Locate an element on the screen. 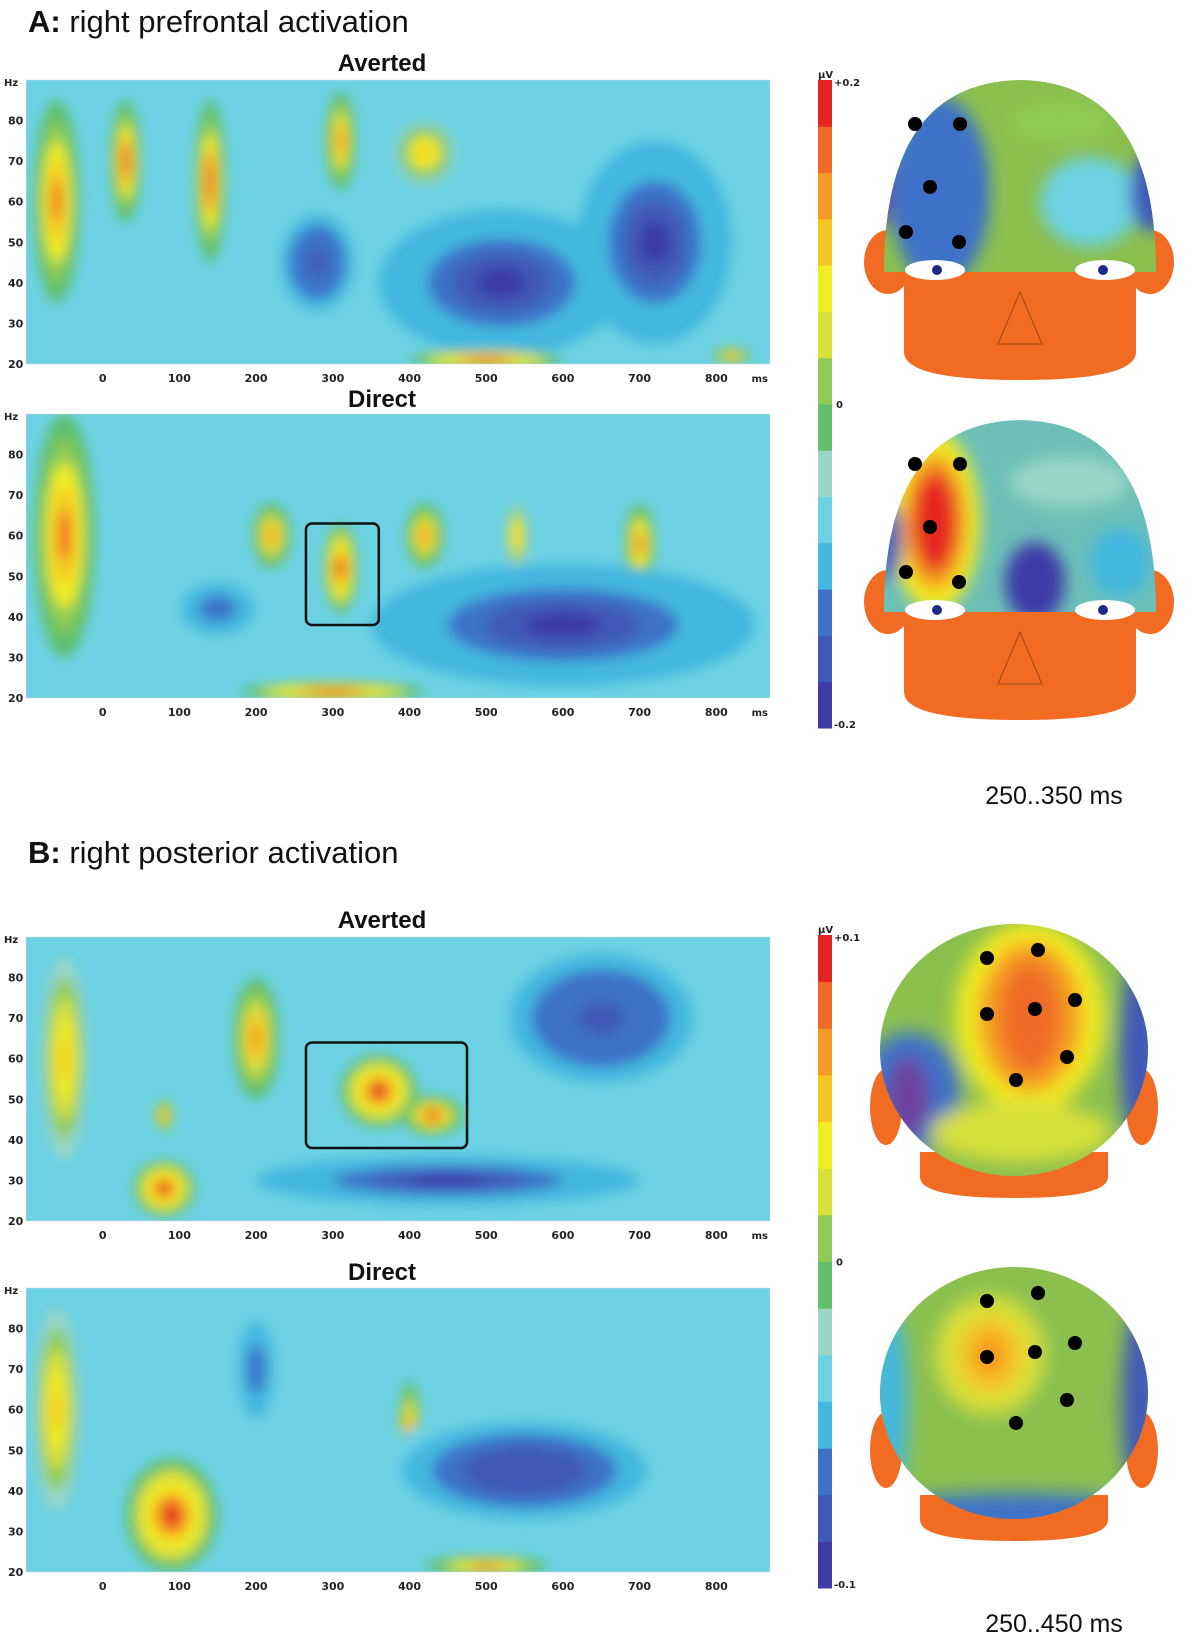 The image size is (1204, 1651). section-a-letter: A: is located at coordinates (44, 21).